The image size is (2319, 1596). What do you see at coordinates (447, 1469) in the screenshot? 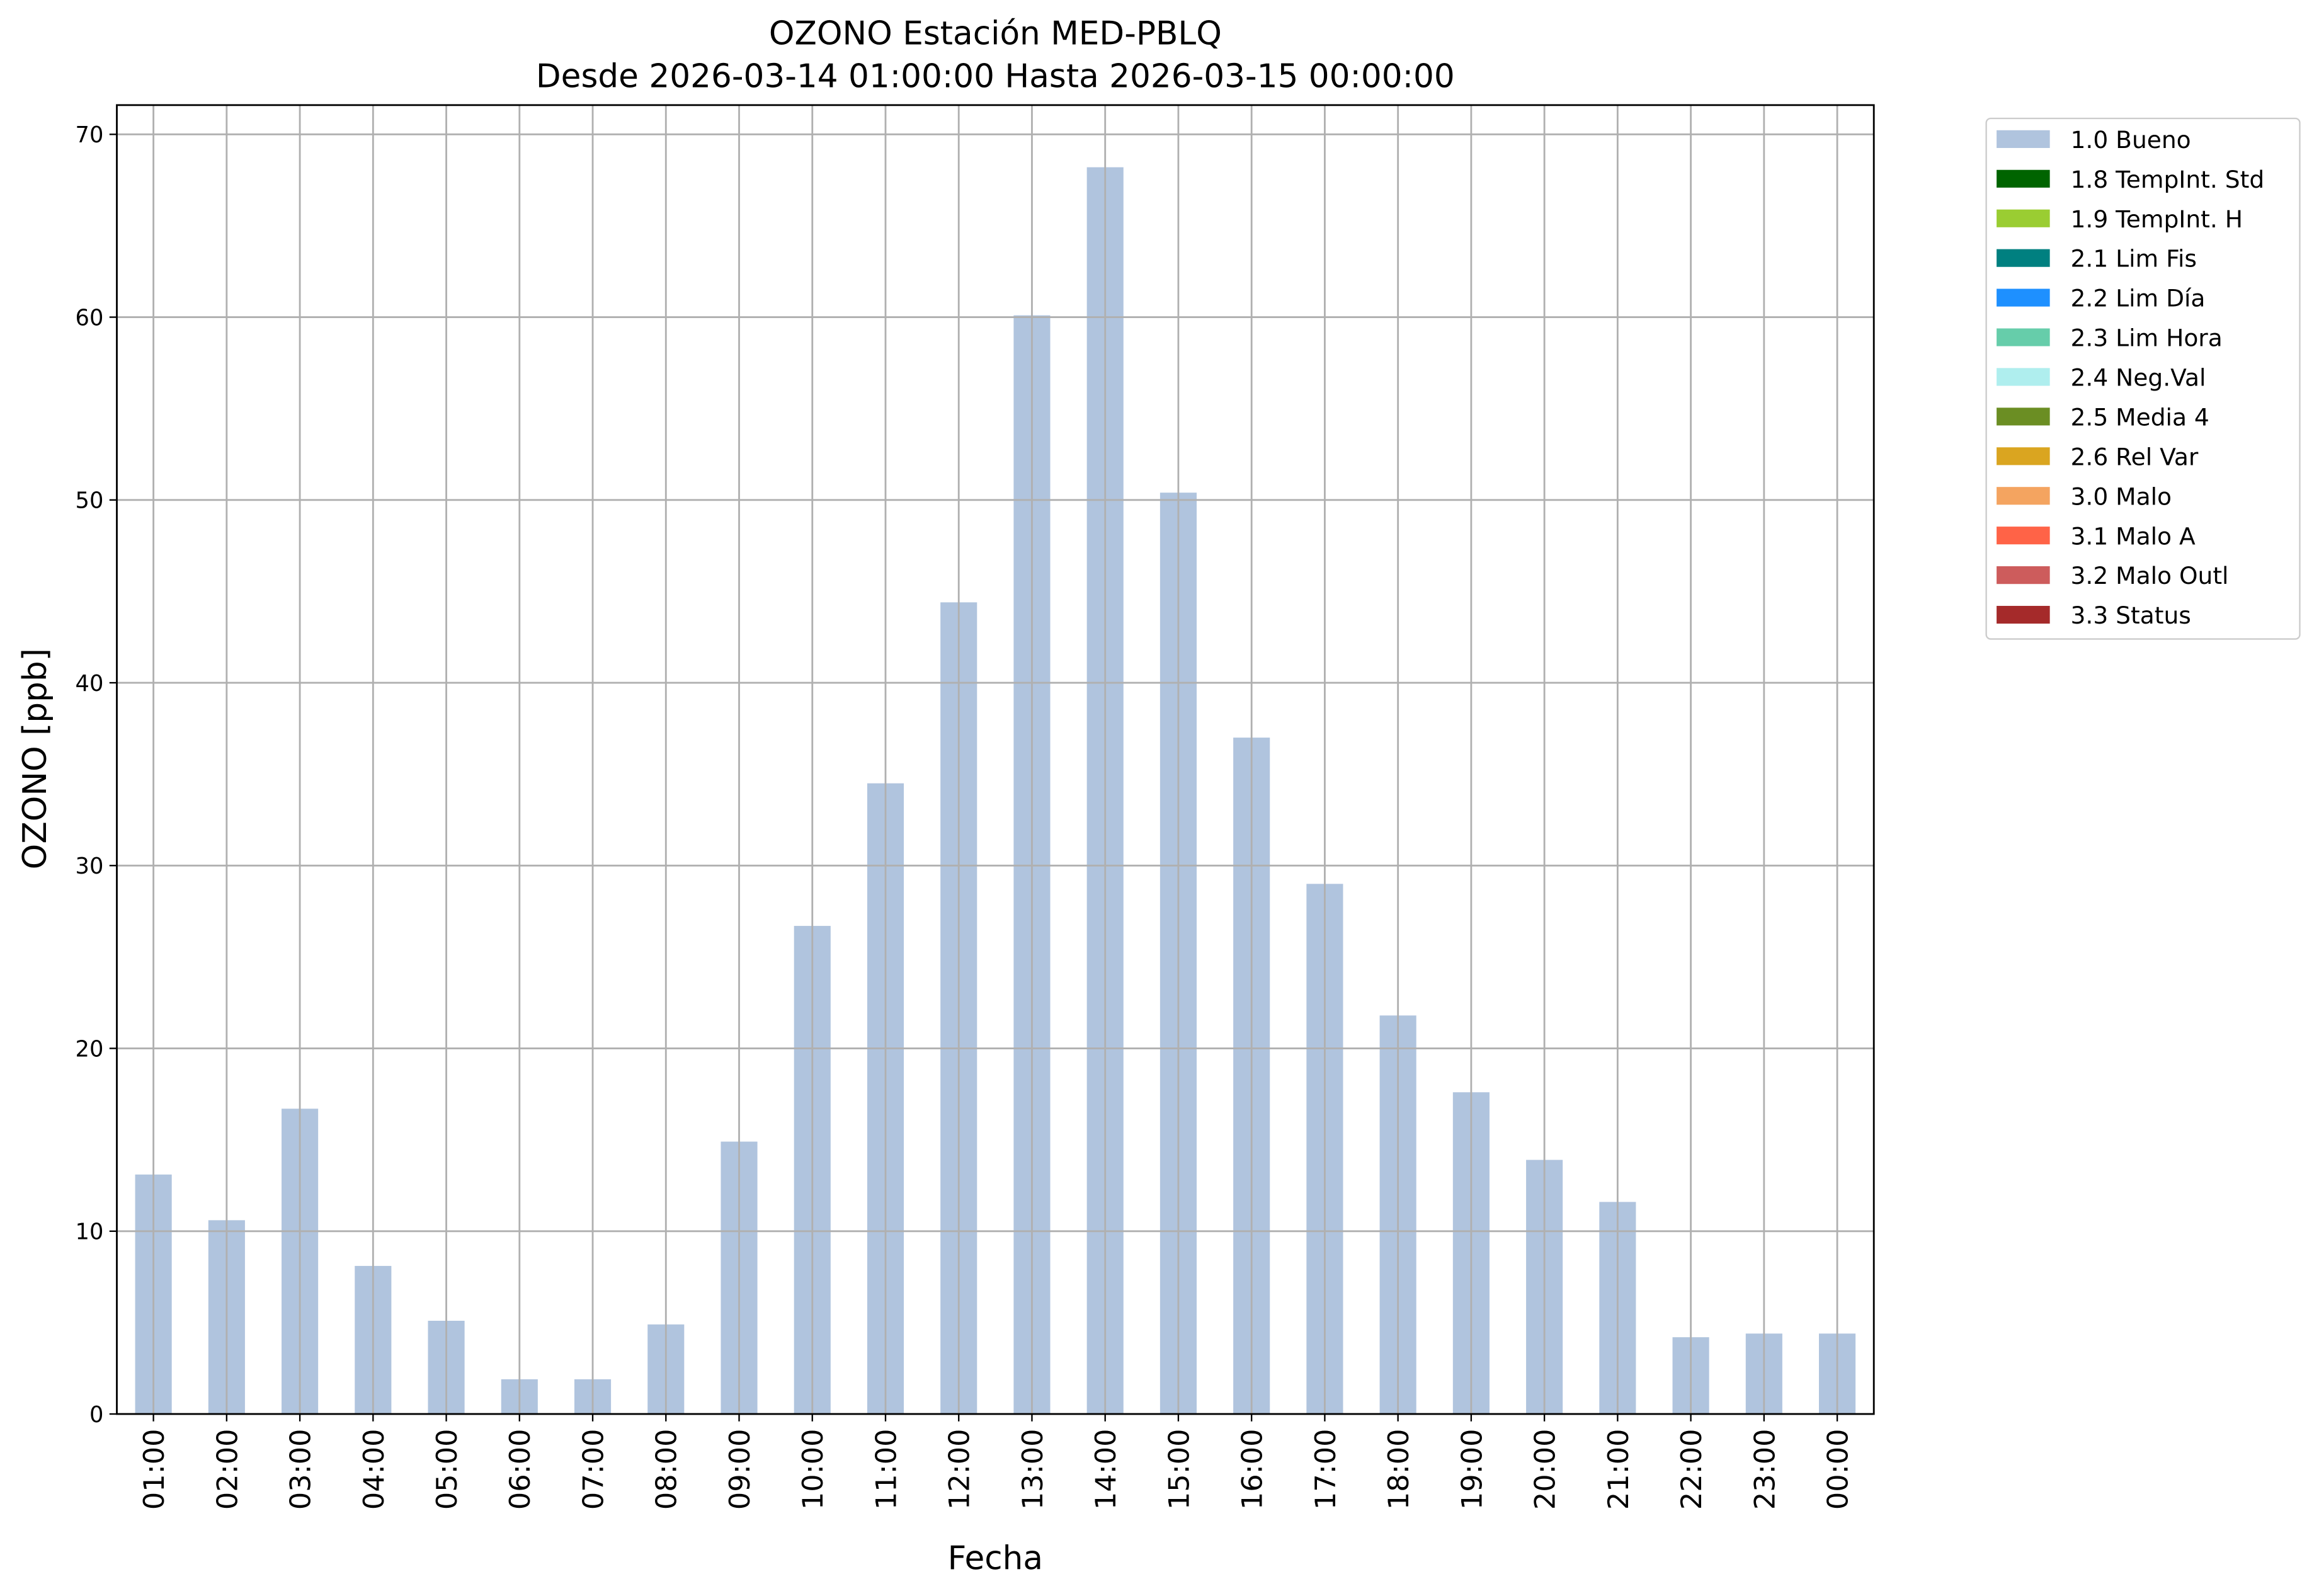
I see `x-tick-label: 05:00` at bounding box center [447, 1469].